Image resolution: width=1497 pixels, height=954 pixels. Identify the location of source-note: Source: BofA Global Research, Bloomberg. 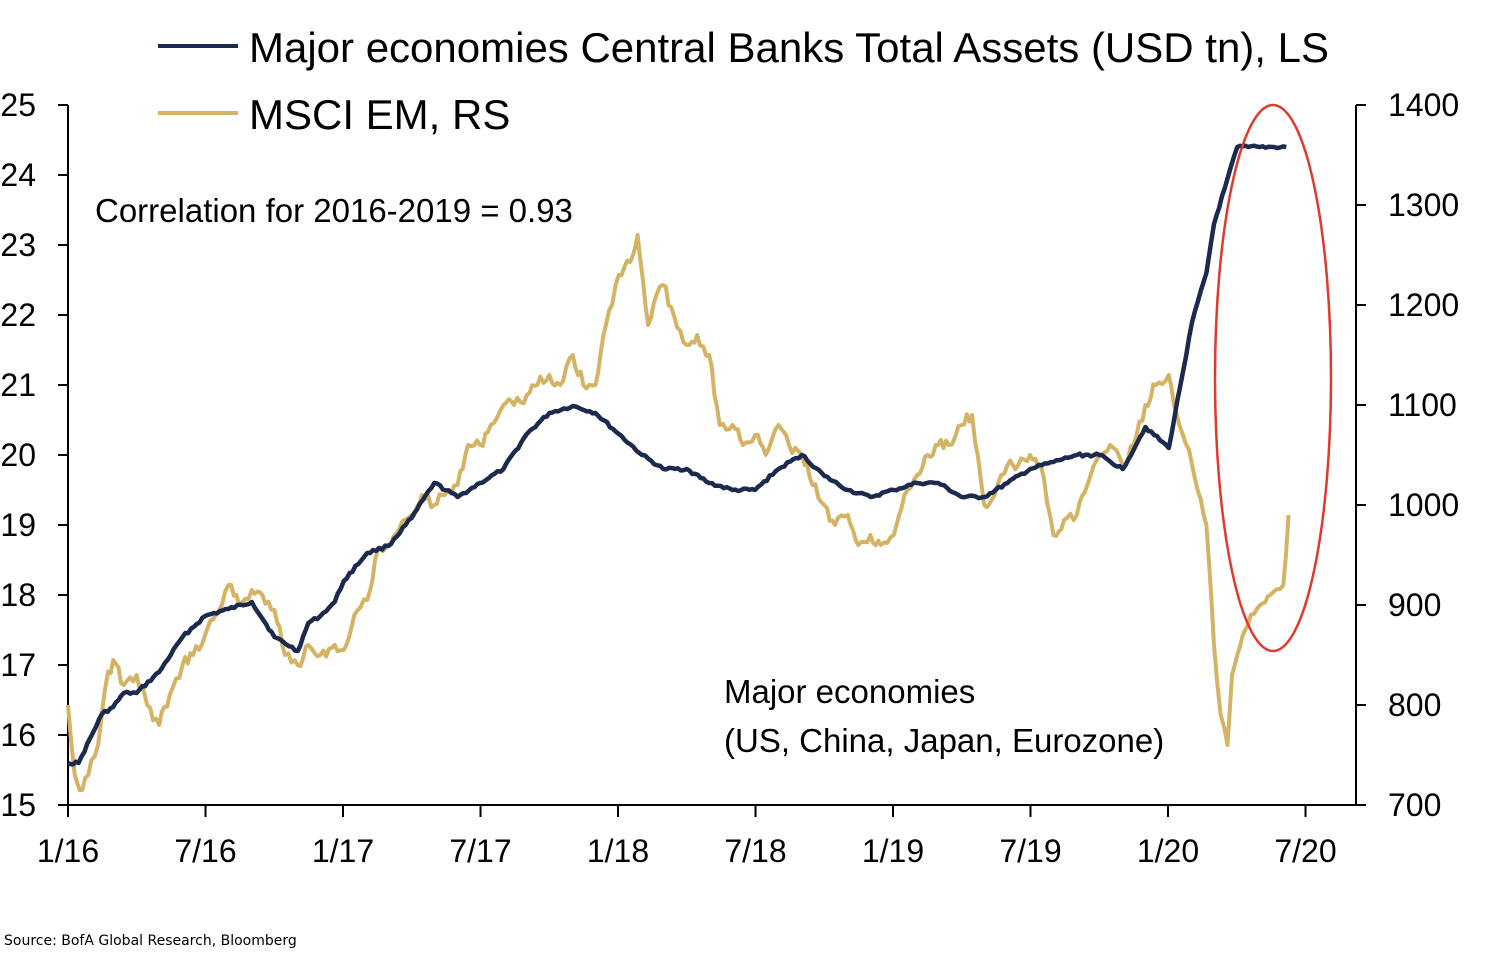
(150, 941).